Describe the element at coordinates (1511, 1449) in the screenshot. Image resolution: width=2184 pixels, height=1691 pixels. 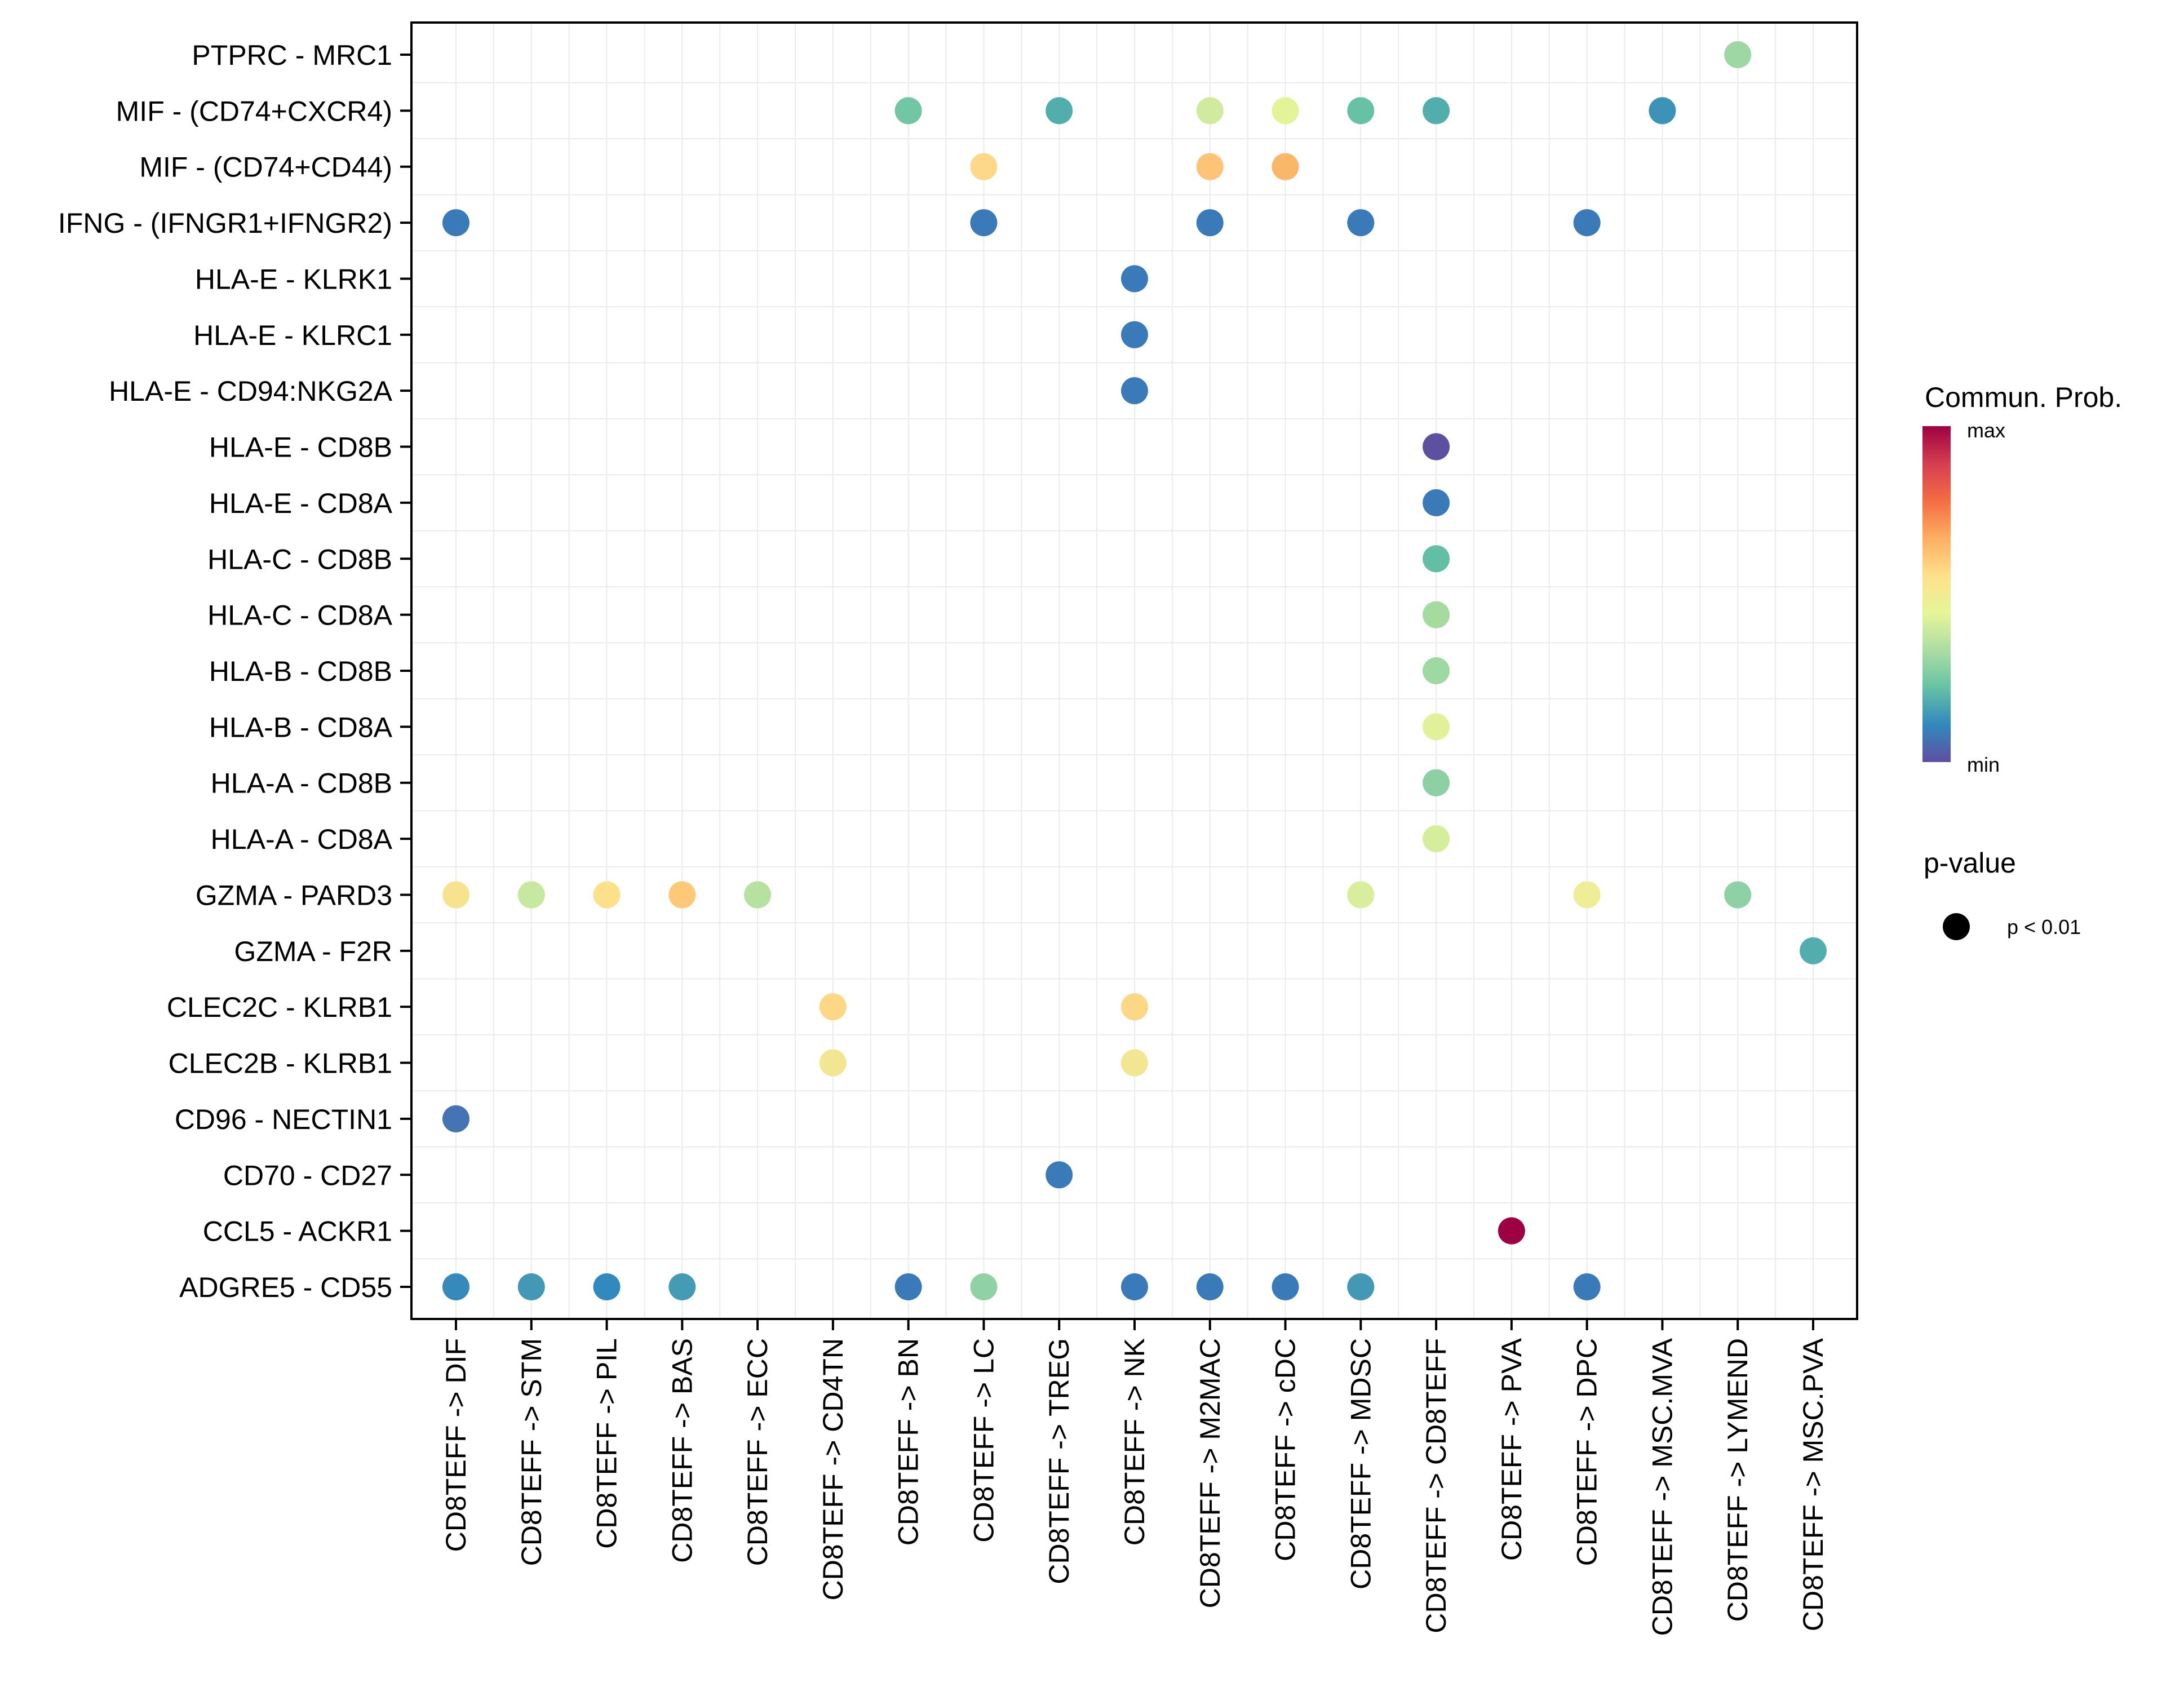
I see `x-tick-label: CD8TEFF -> PVA` at that location.